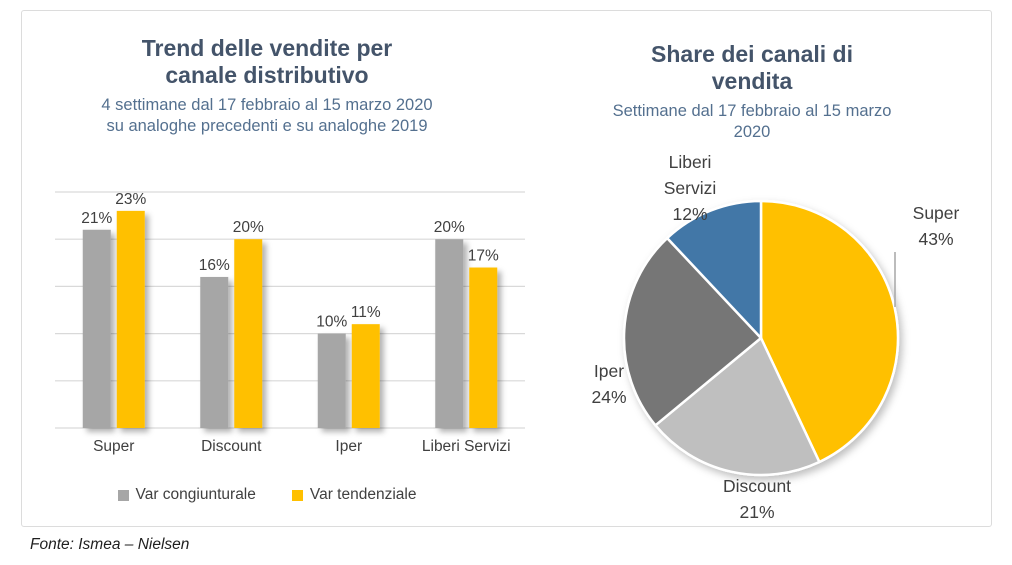  Describe the element at coordinates (130, 199) in the screenshot. I see `svg-text: 23%` at that location.